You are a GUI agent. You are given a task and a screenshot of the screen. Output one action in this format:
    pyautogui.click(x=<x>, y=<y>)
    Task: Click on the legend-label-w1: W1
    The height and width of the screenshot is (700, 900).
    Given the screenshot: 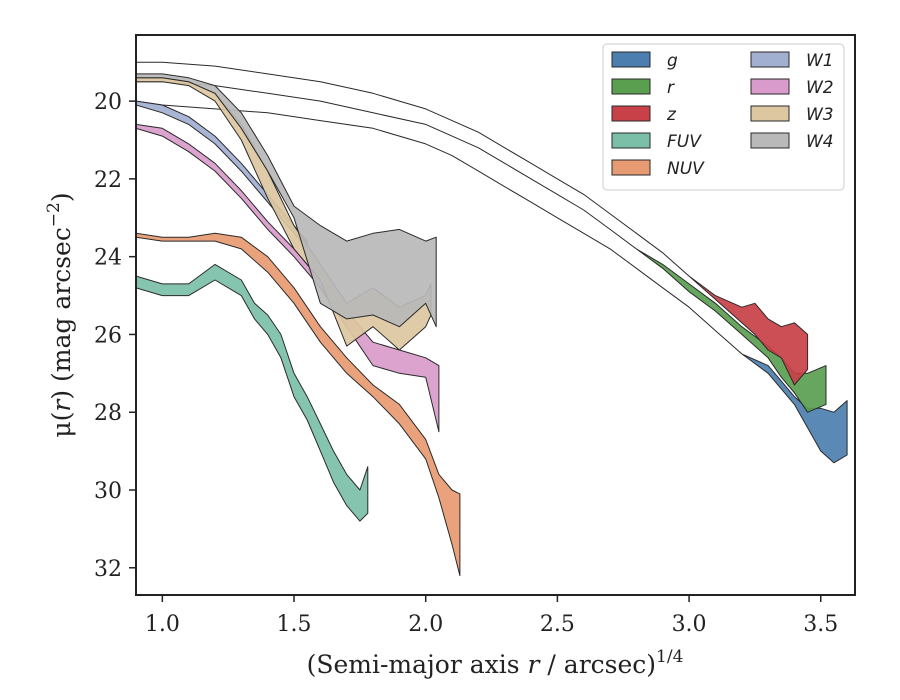 What is the action you would take?
    pyautogui.click(x=820, y=61)
    